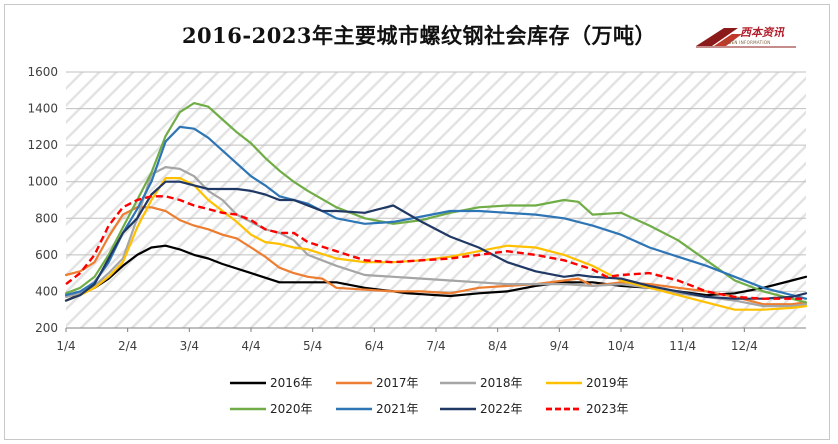  Describe the element at coordinates (435, 346) in the screenshot. I see `x-tick-label: 7/4` at that location.